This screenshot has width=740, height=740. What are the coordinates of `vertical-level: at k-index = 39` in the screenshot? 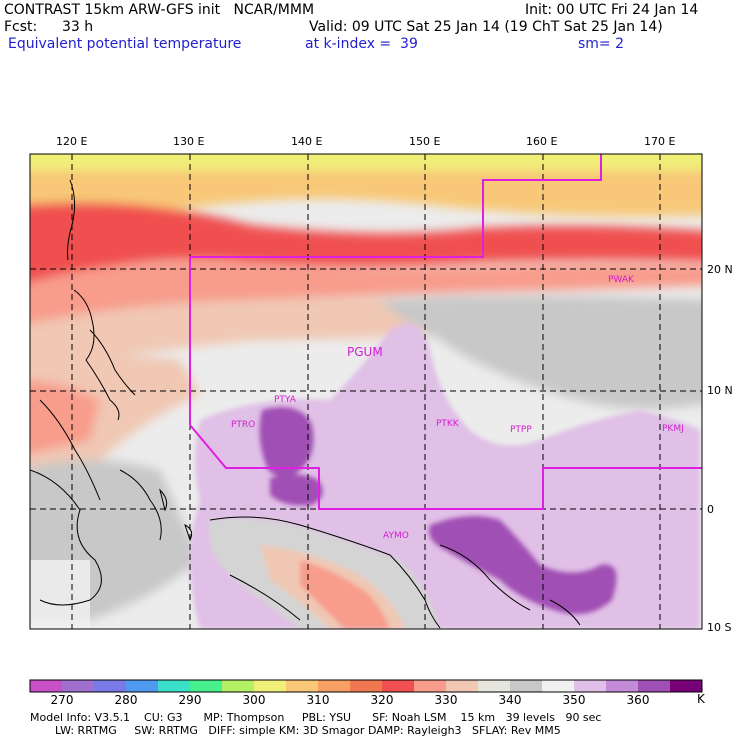 It's located at (361, 44).